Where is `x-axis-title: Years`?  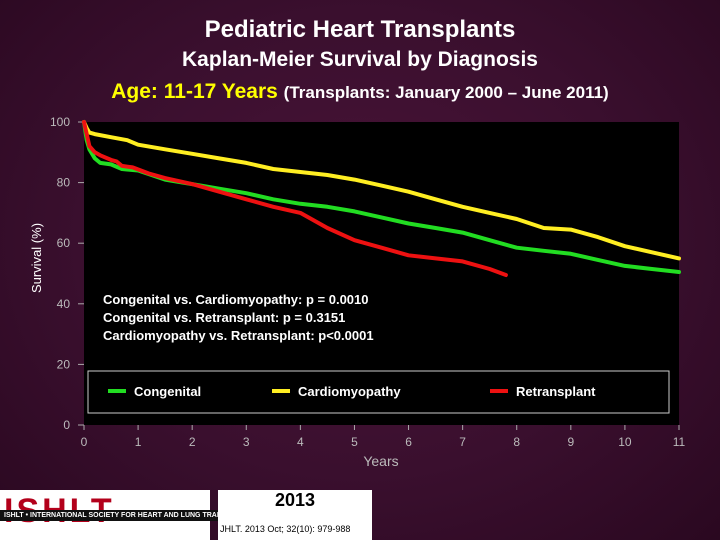 x-axis-title: Years is located at coordinates (380, 461).